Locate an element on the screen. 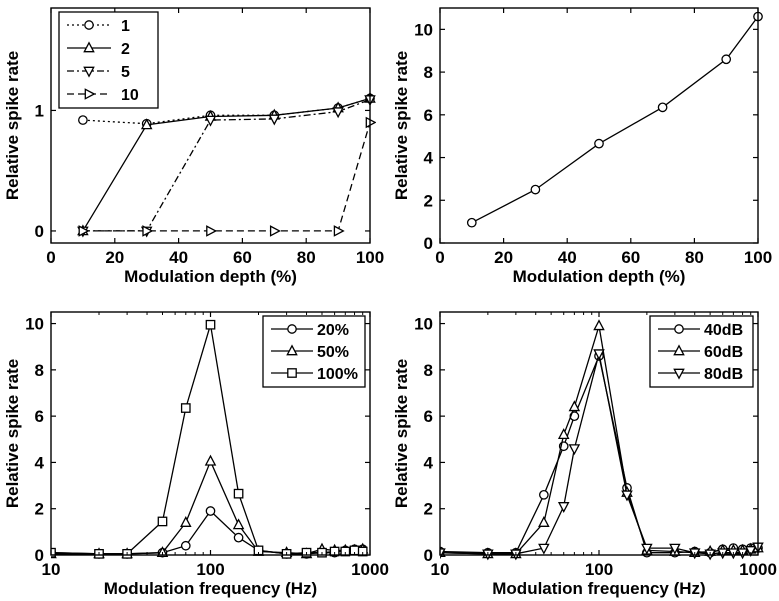 This screenshot has height=601, width=779. legend-label: 40dB is located at coordinates (723, 330).